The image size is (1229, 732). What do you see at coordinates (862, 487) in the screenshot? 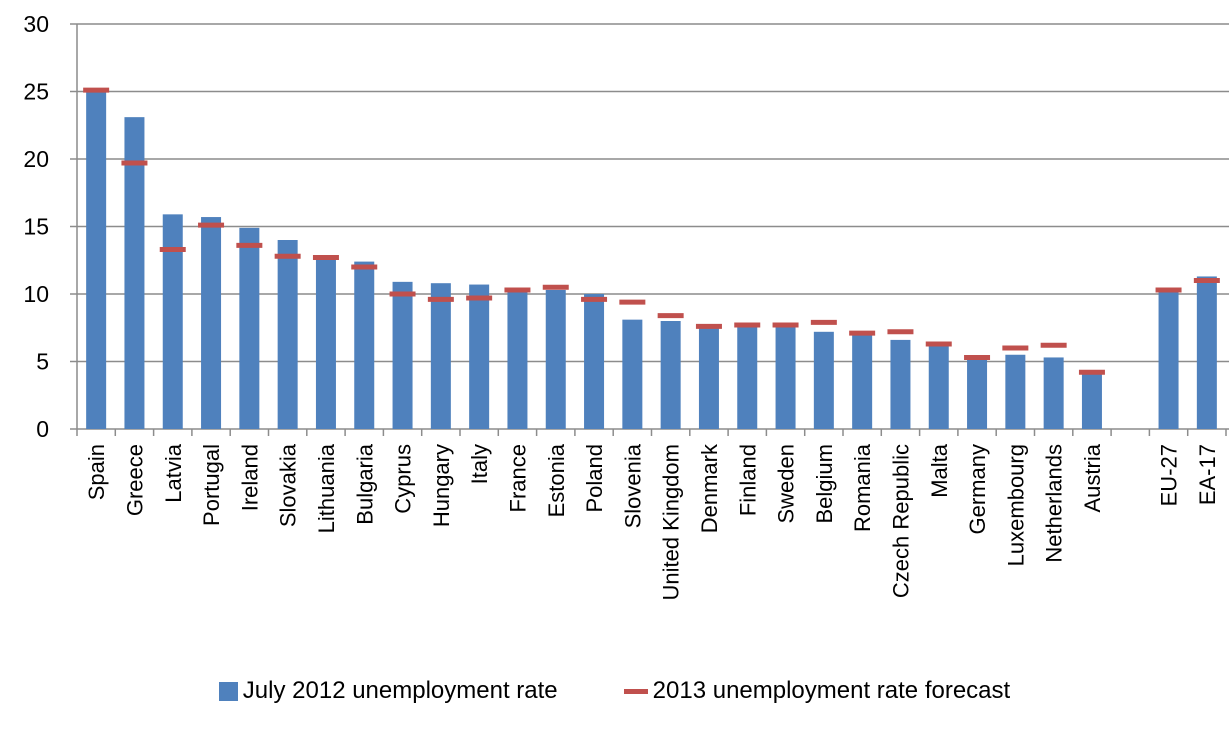
I see `x-tick-label: Romania` at bounding box center [862, 487].